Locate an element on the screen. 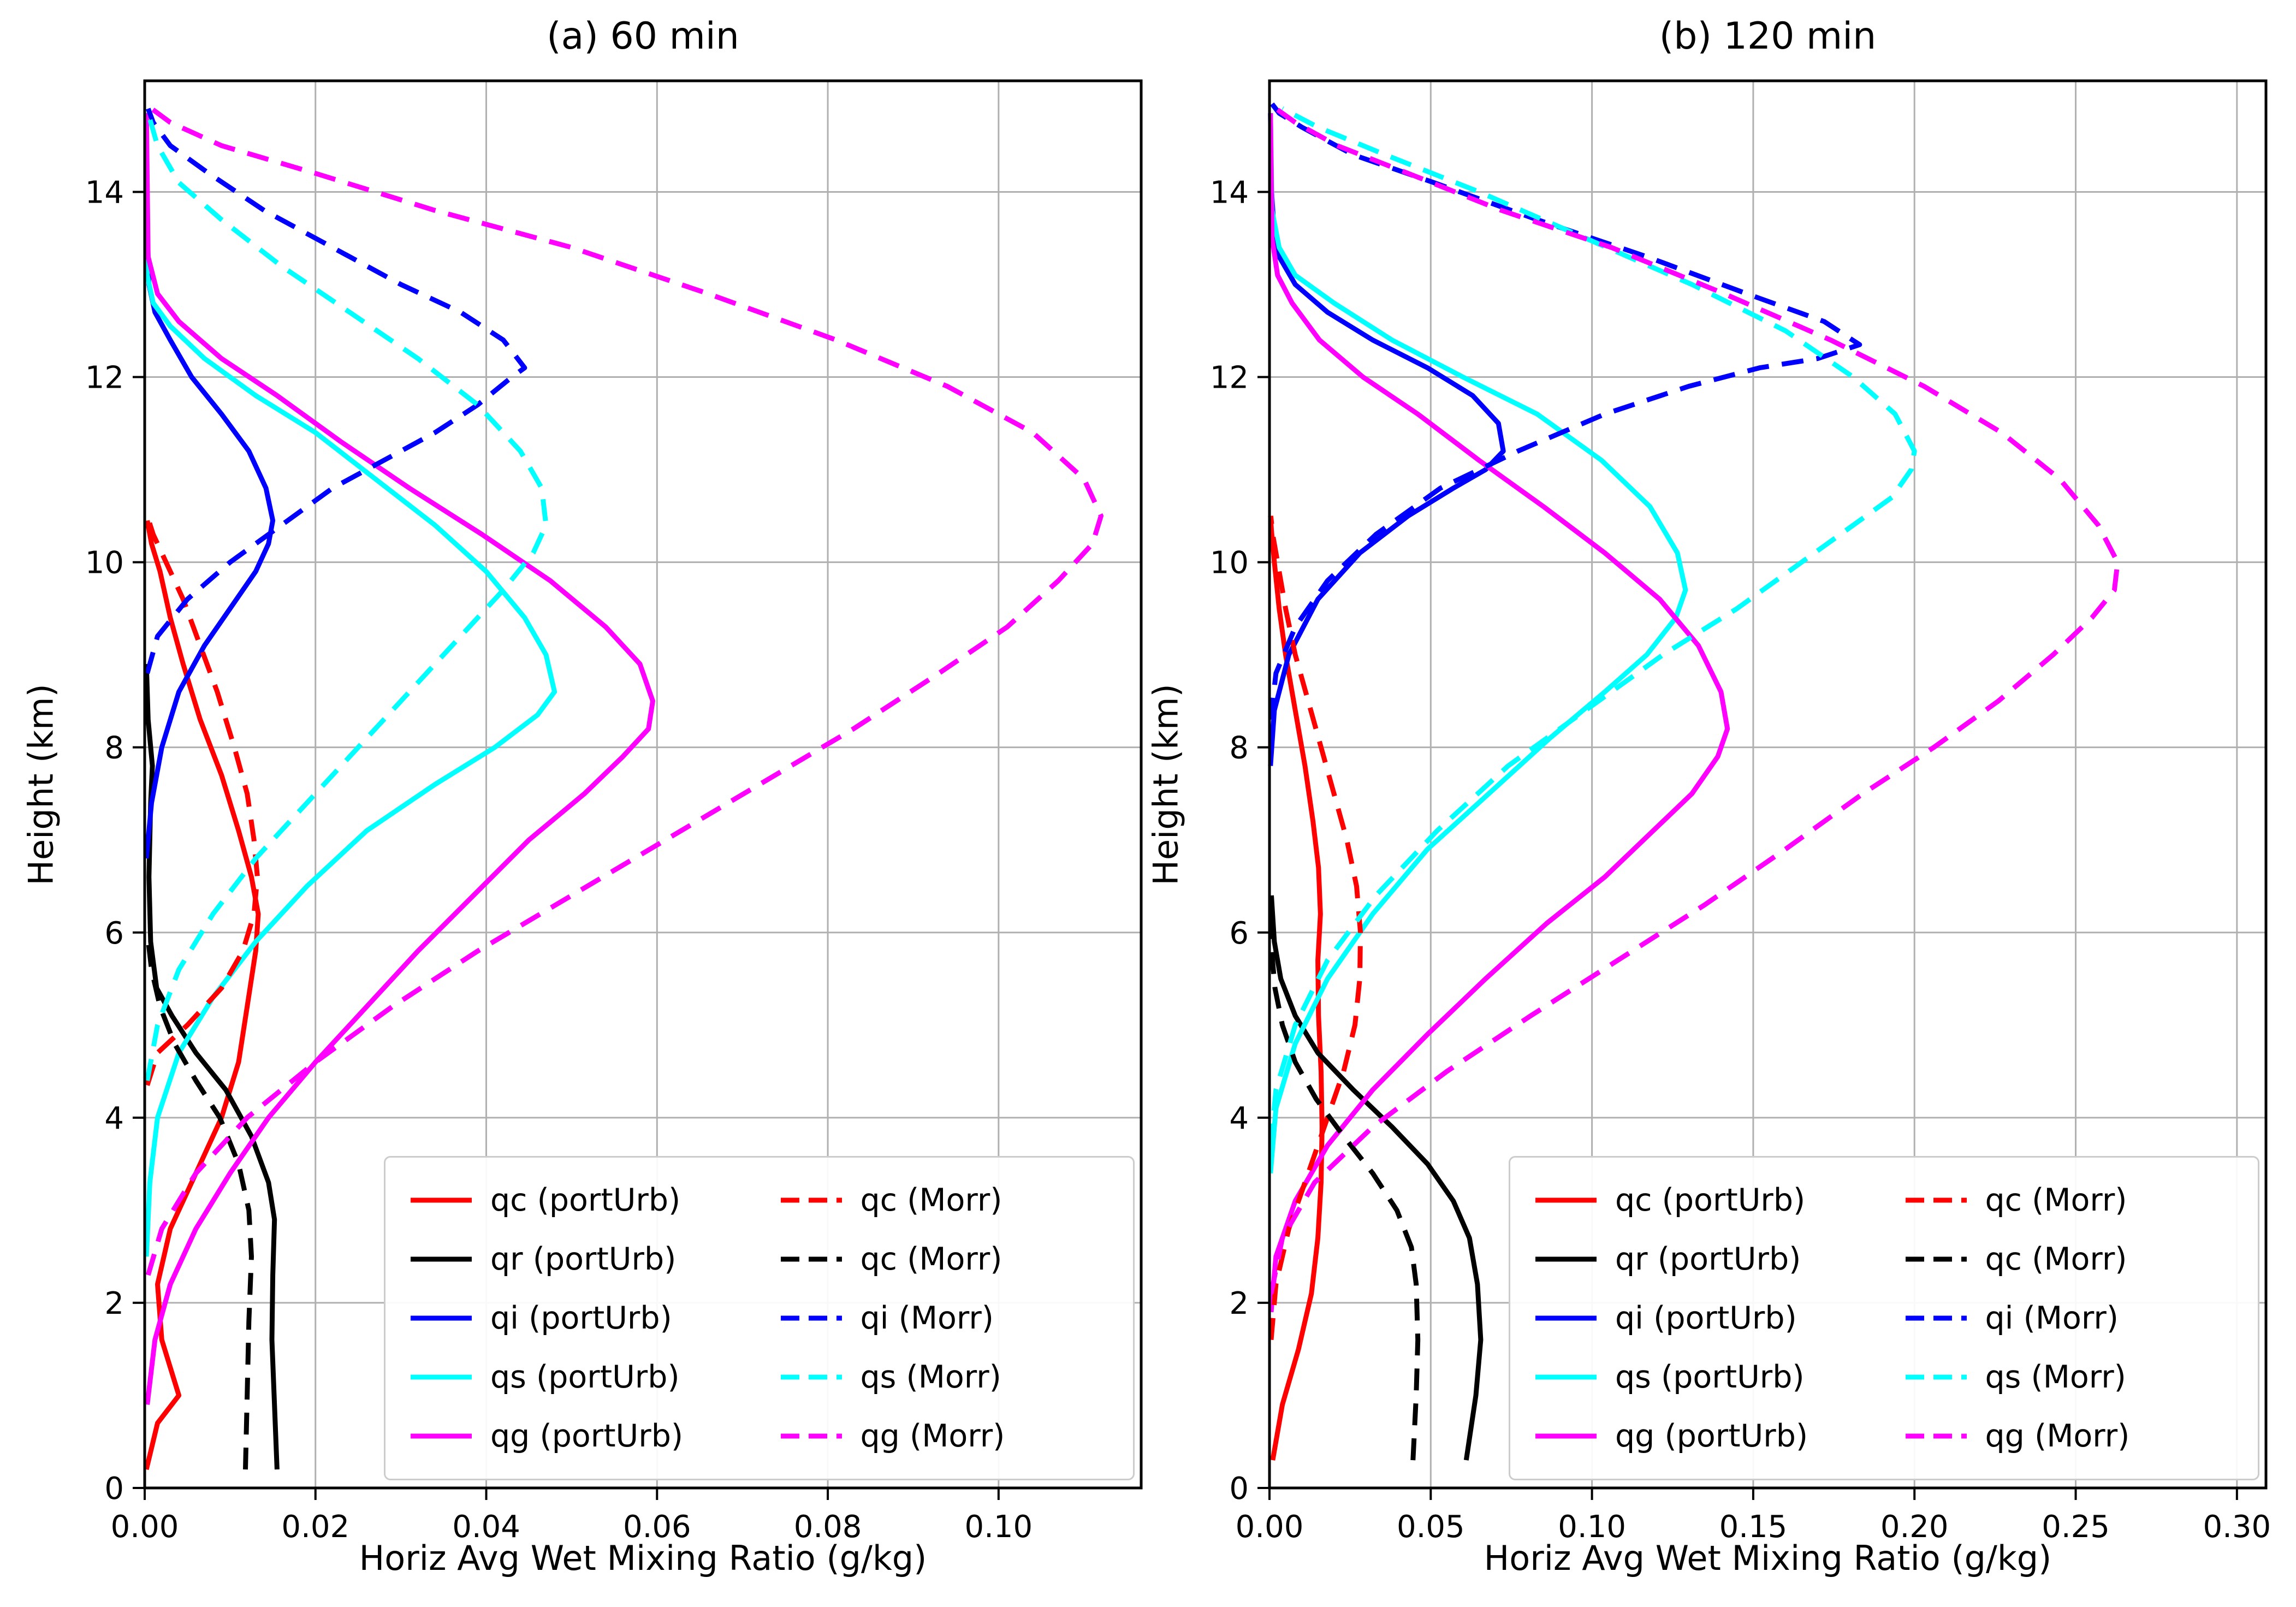 This screenshot has width=2296, height=1607. x-tick-label: 0.04 is located at coordinates (486, 1527).